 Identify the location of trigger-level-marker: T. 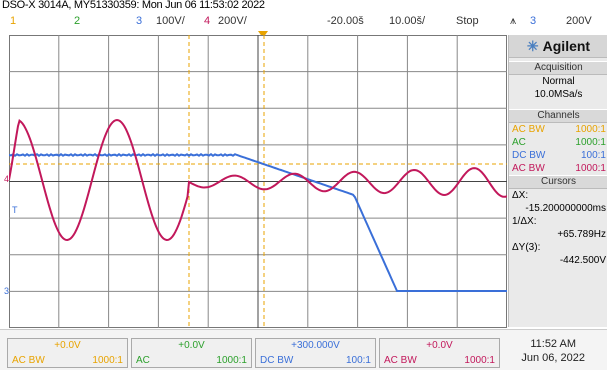
(15, 210).